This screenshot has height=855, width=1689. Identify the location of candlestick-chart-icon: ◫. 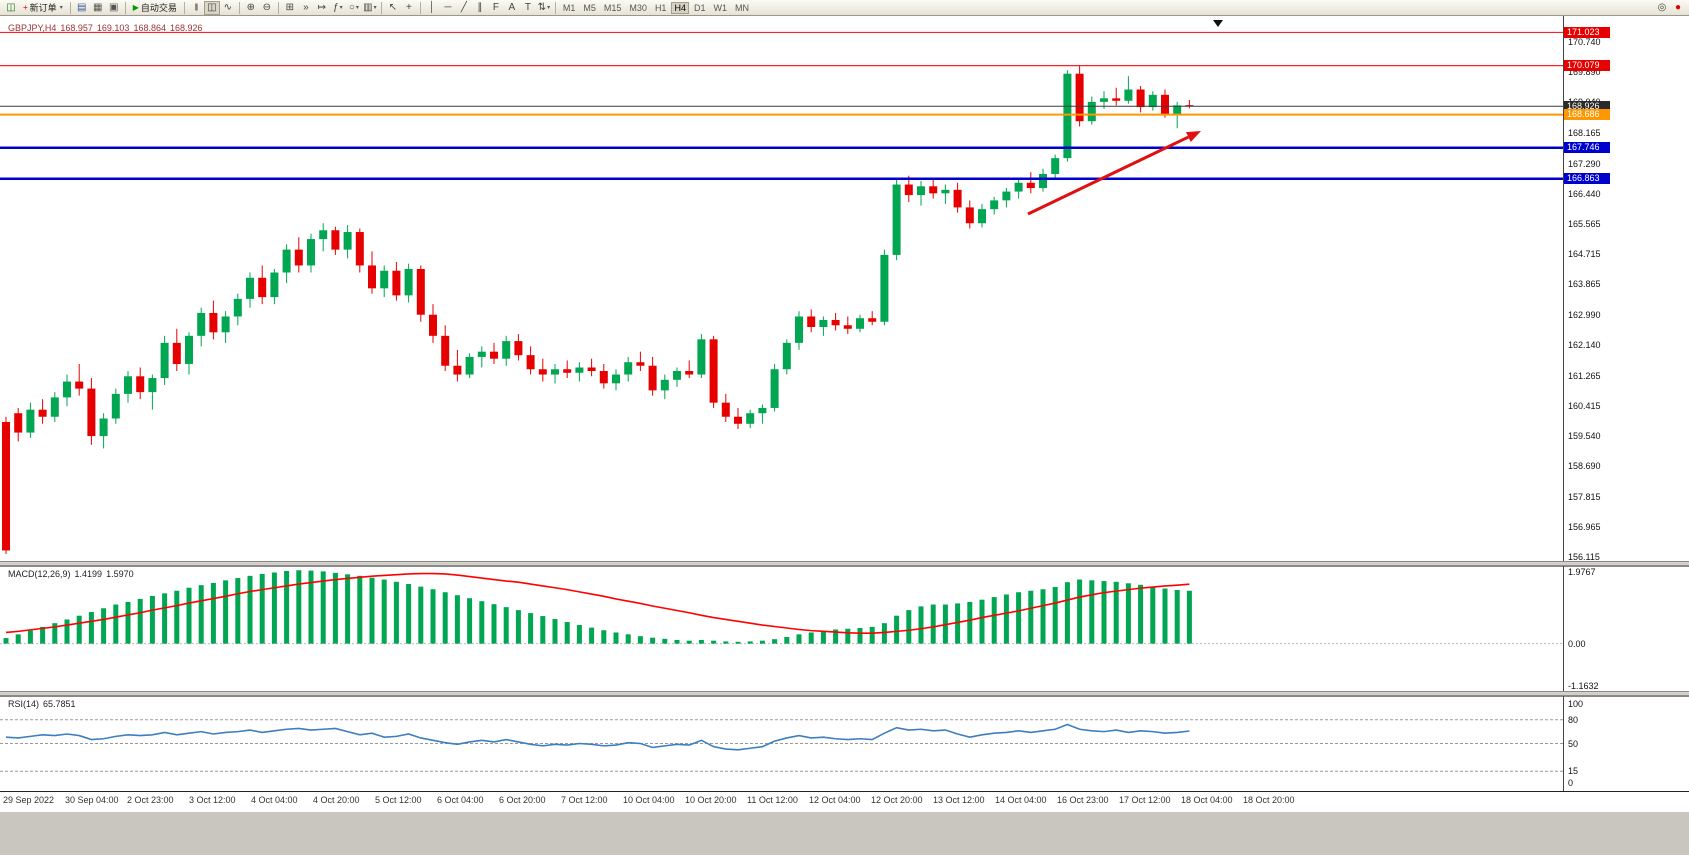
(211, 7).